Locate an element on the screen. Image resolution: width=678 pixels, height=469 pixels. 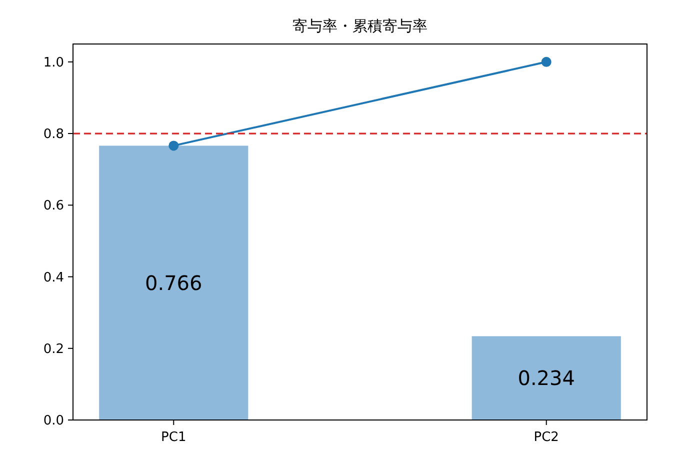
data-label: 0.234 is located at coordinates (546, 378).